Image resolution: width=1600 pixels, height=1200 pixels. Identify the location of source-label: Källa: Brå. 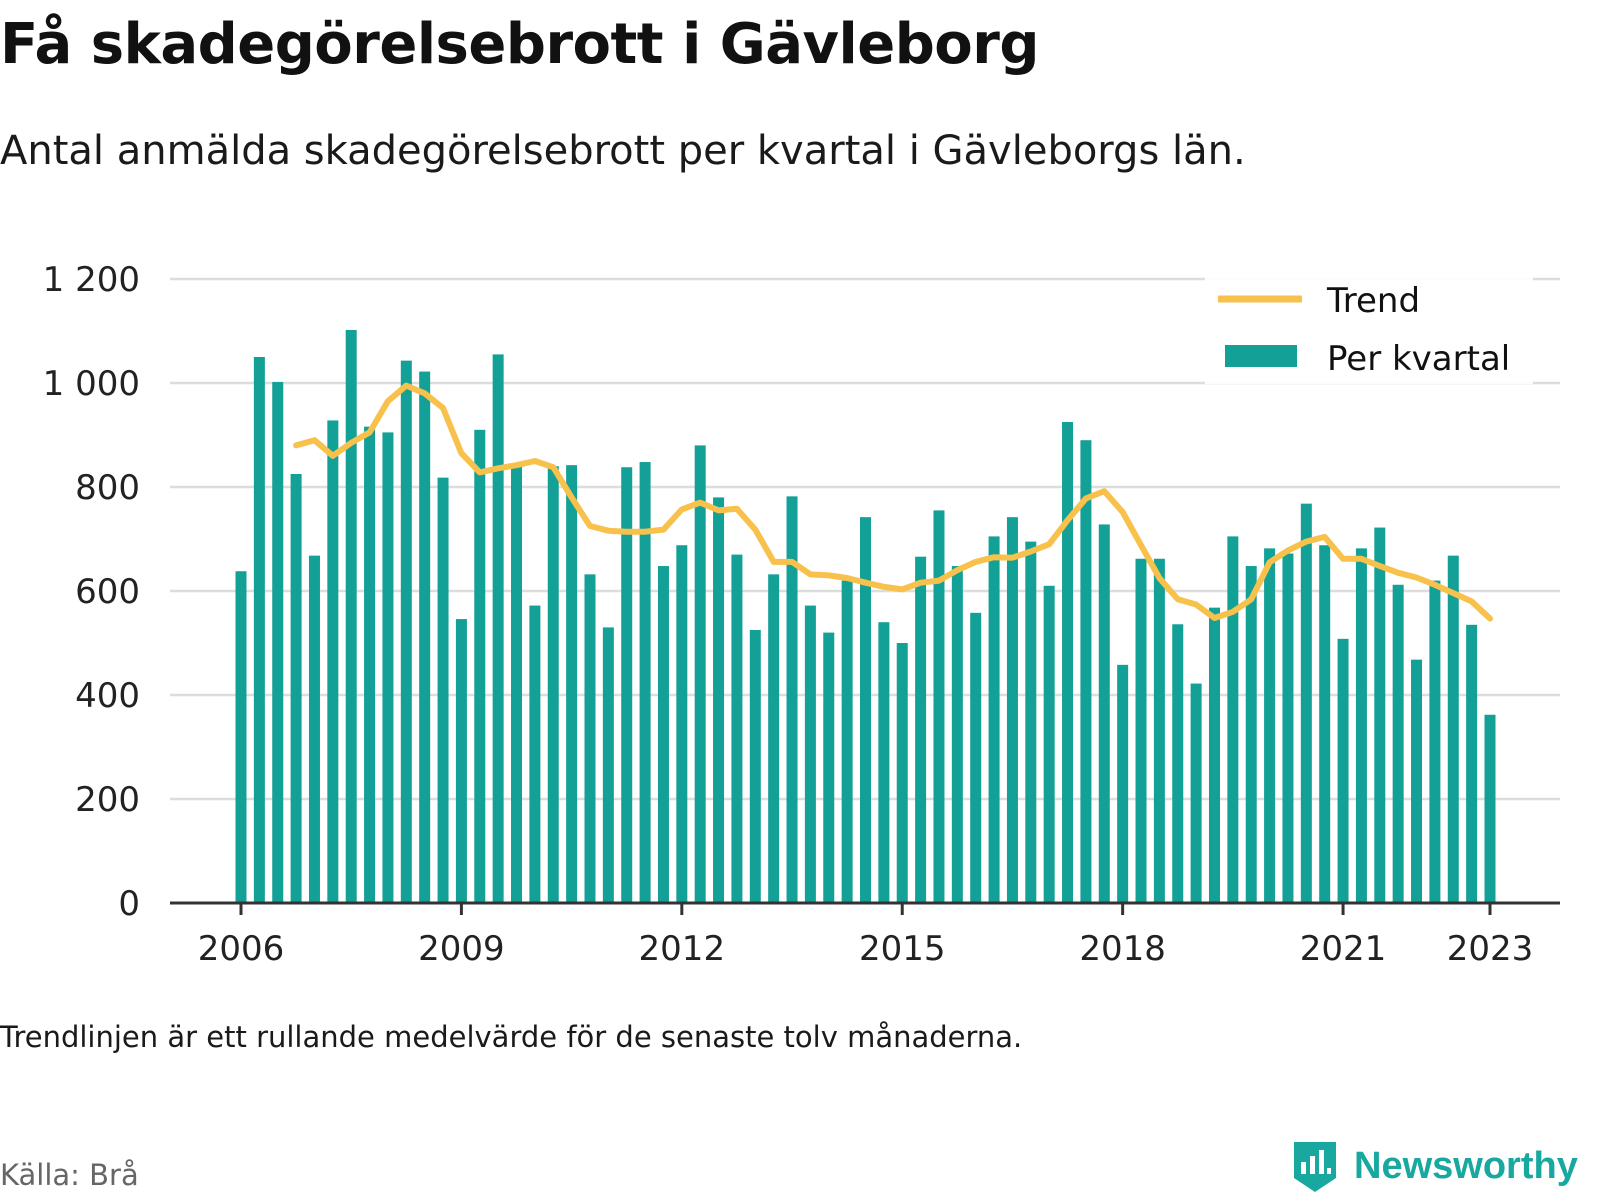
(69, 1175).